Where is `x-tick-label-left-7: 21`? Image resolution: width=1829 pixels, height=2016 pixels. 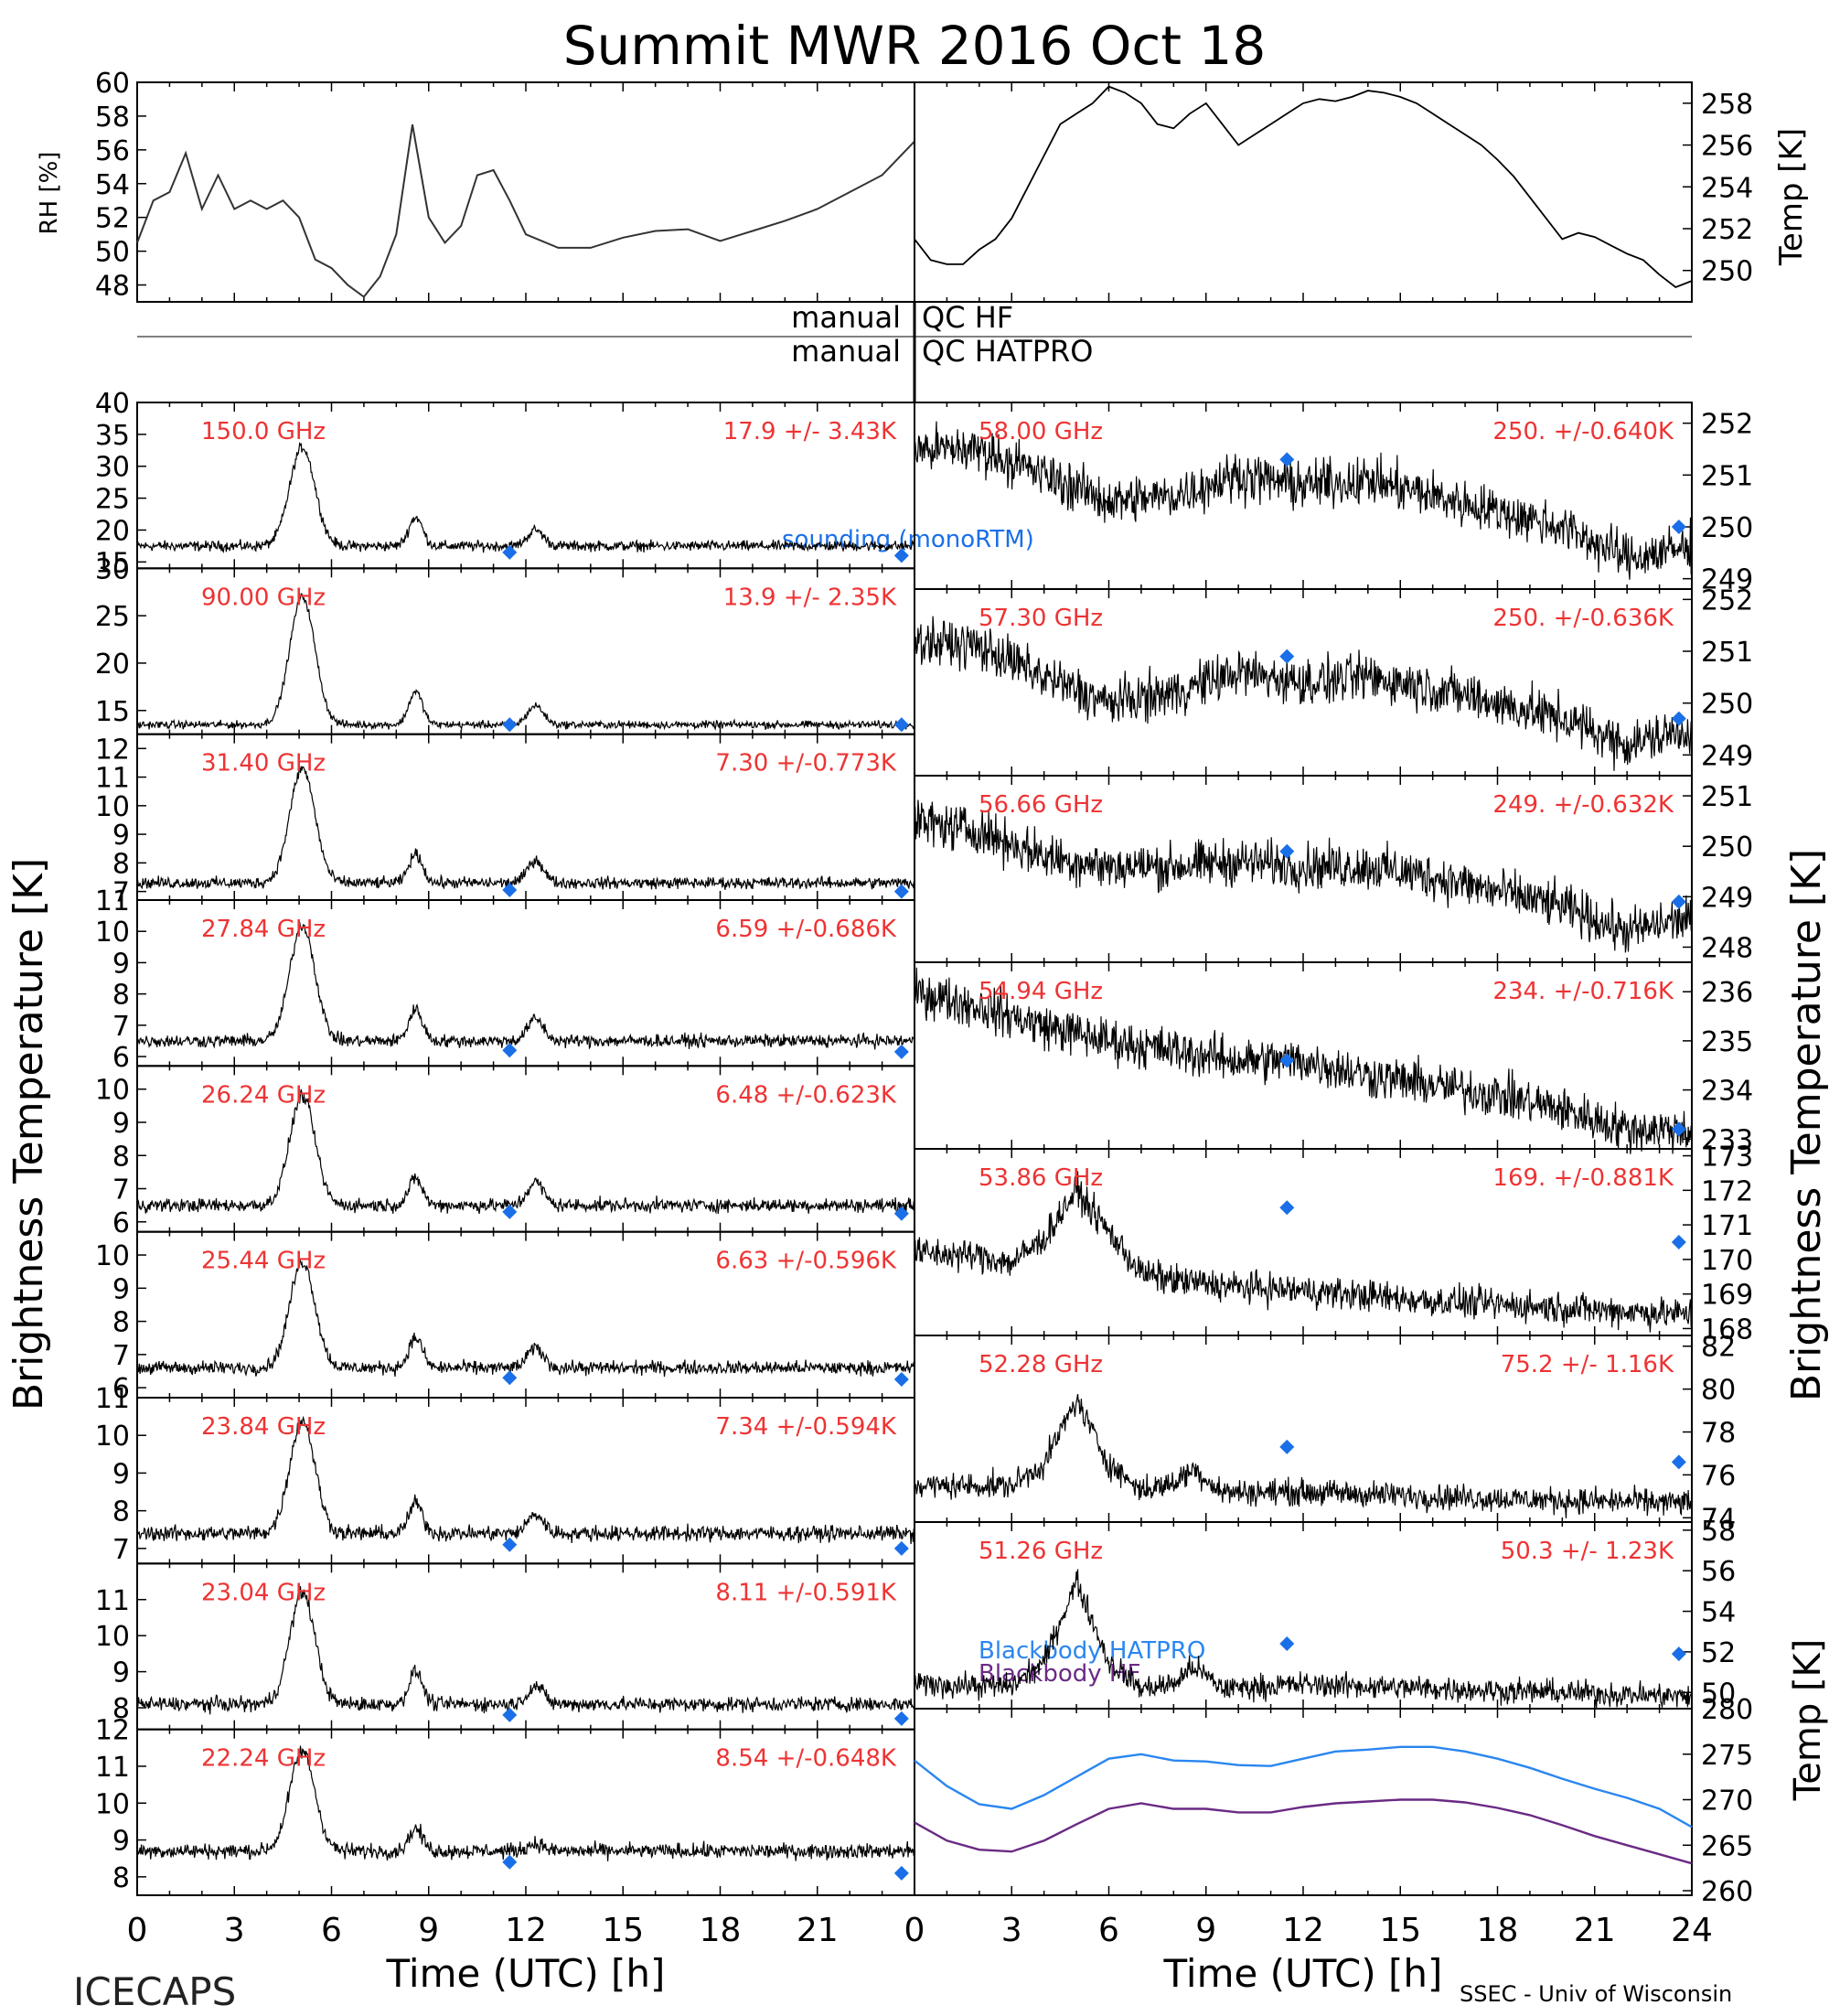 x-tick-label-left-7: 21 is located at coordinates (818, 1930).